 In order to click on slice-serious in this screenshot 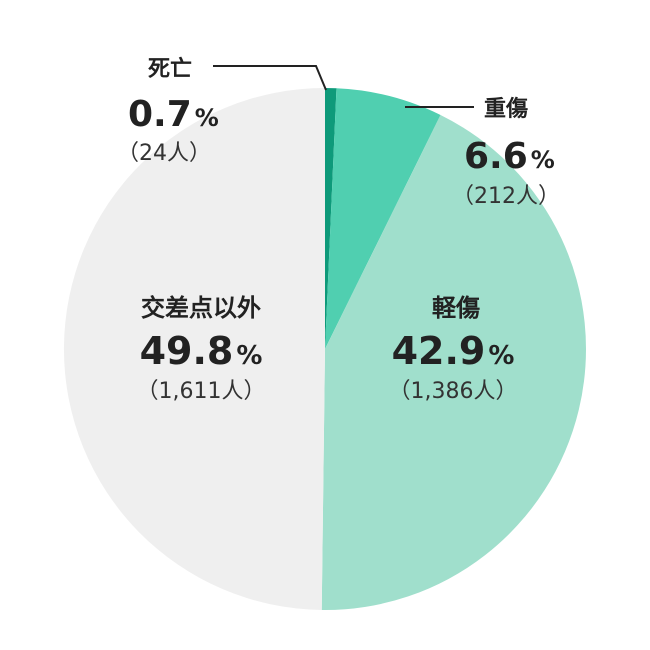, I will do `click(383, 218)`.